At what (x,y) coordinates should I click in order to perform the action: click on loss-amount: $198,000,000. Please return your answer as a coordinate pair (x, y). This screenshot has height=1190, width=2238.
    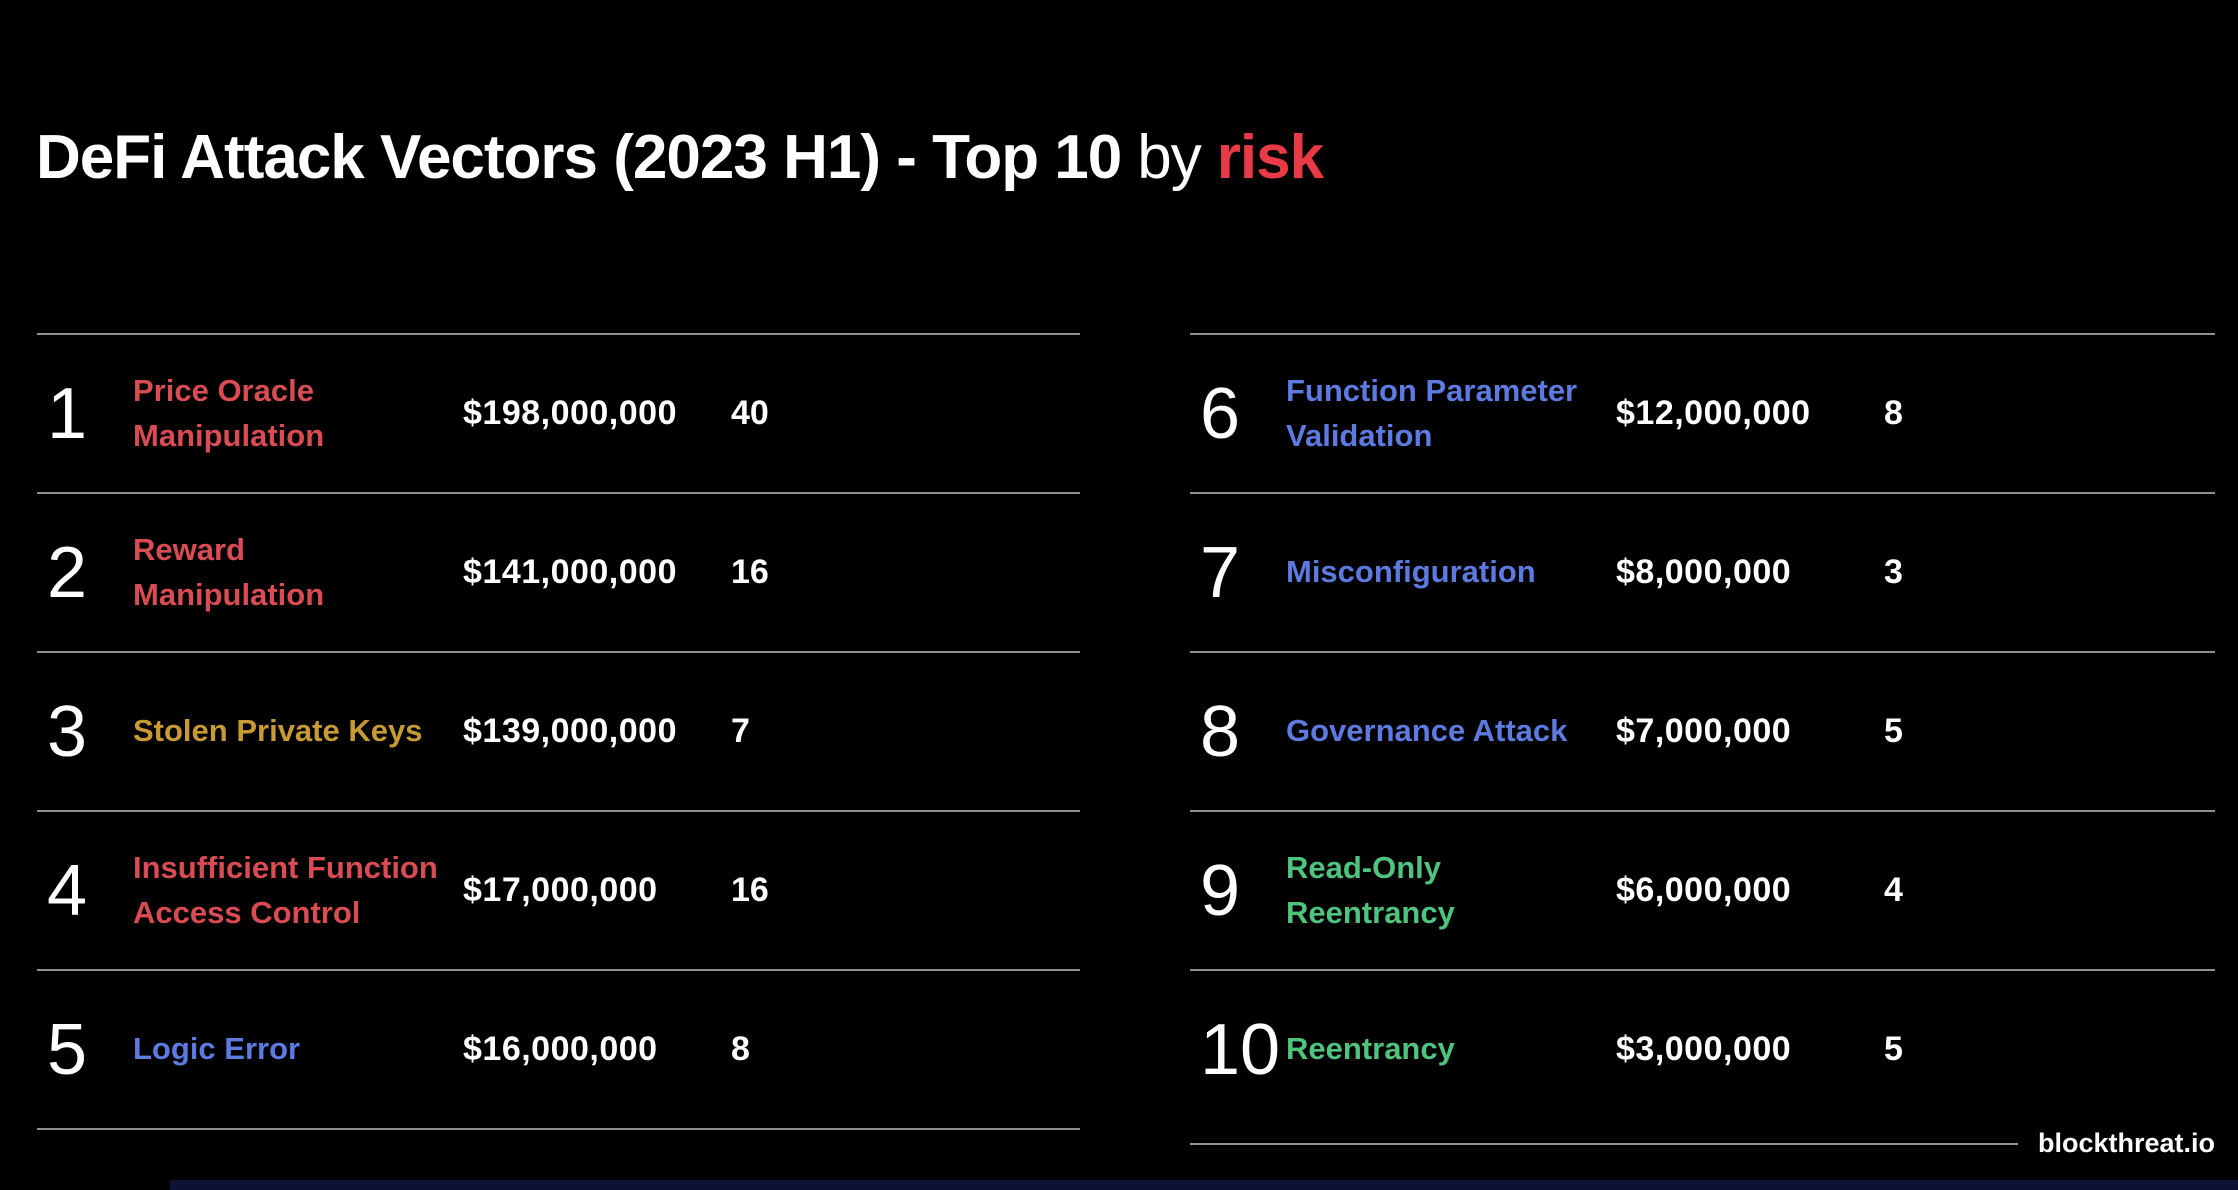
    Looking at the image, I should click on (570, 413).